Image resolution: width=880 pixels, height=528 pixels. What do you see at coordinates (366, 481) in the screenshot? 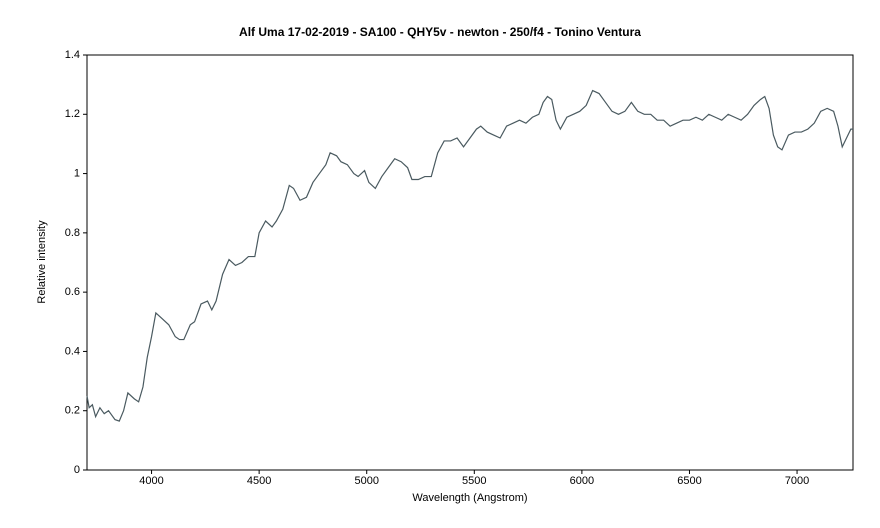
I see `x-tick-label: 5000` at bounding box center [366, 481].